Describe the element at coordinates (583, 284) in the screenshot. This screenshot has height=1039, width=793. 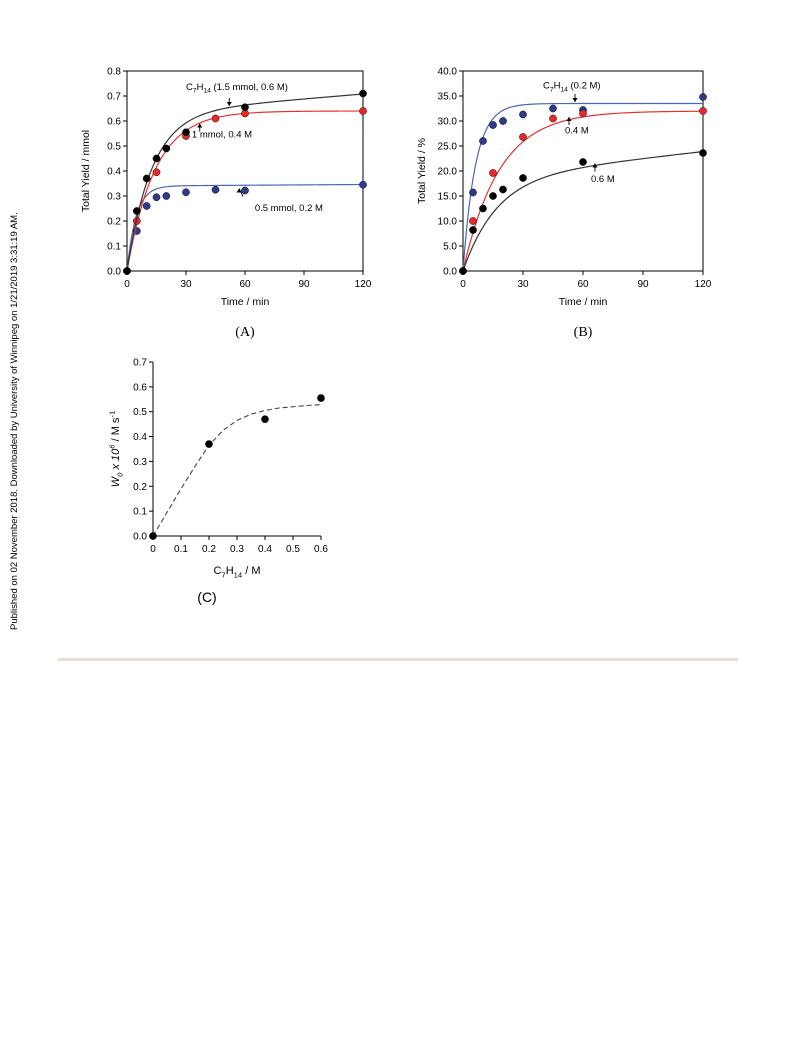
I see `x-tick-label: 60` at that location.